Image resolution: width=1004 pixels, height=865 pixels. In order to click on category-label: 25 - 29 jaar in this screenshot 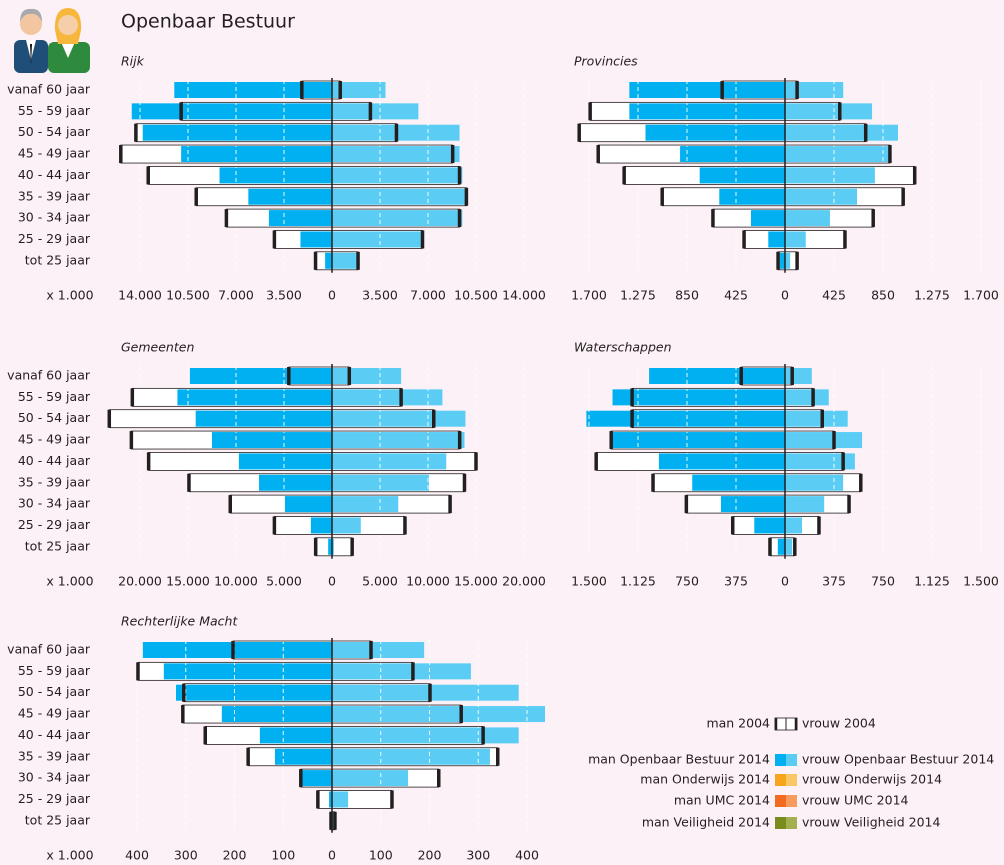, I will do `click(54, 524)`.